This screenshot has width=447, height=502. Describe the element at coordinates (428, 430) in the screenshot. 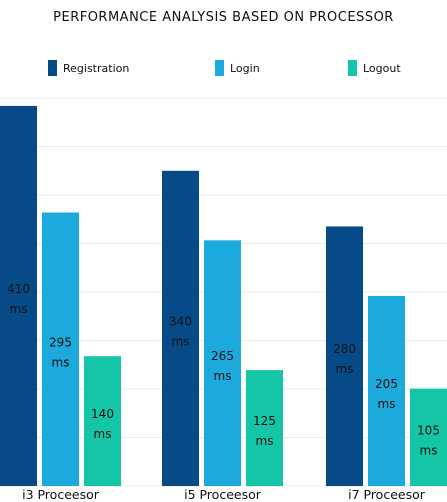

I see `bar-value-label: 105` at that location.